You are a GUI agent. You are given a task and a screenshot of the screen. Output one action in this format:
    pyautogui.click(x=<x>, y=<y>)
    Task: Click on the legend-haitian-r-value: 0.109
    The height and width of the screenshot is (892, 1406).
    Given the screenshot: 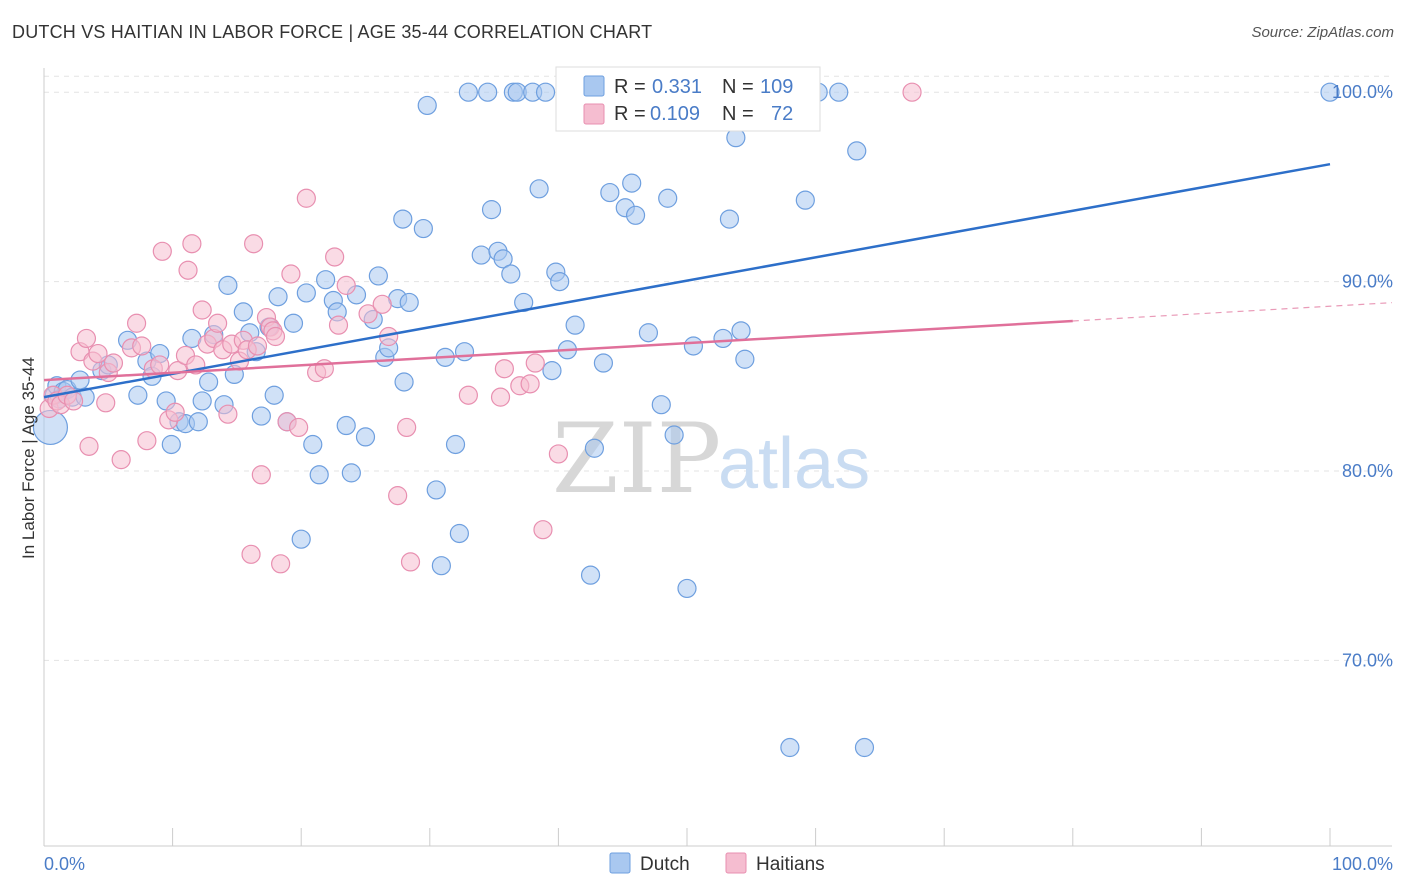 What is the action you would take?
    pyautogui.click(x=675, y=114)
    